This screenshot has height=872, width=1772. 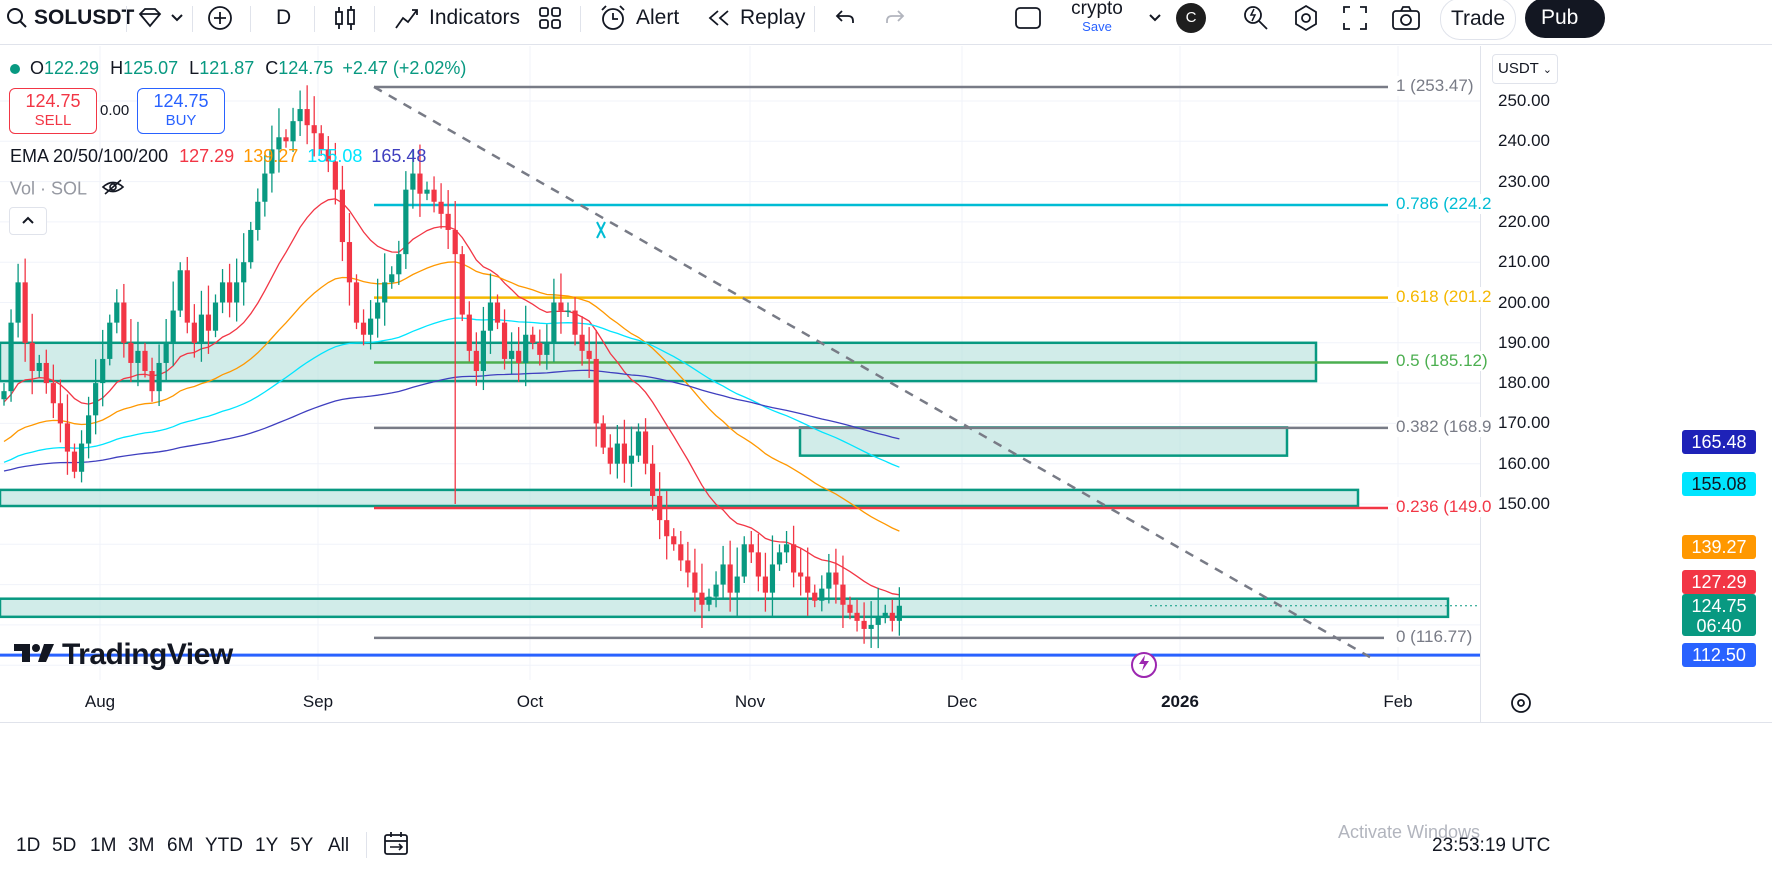 What do you see at coordinates (755, 18) in the screenshot?
I see `replay-button: Replay` at bounding box center [755, 18].